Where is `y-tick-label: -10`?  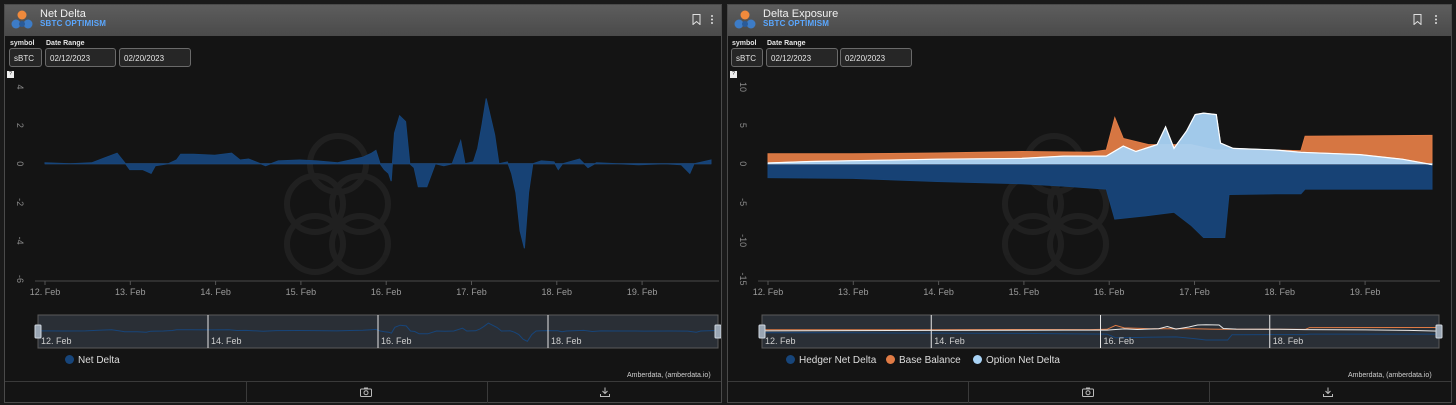
y-tick-label: -10 is located at coordinates (743, 240).